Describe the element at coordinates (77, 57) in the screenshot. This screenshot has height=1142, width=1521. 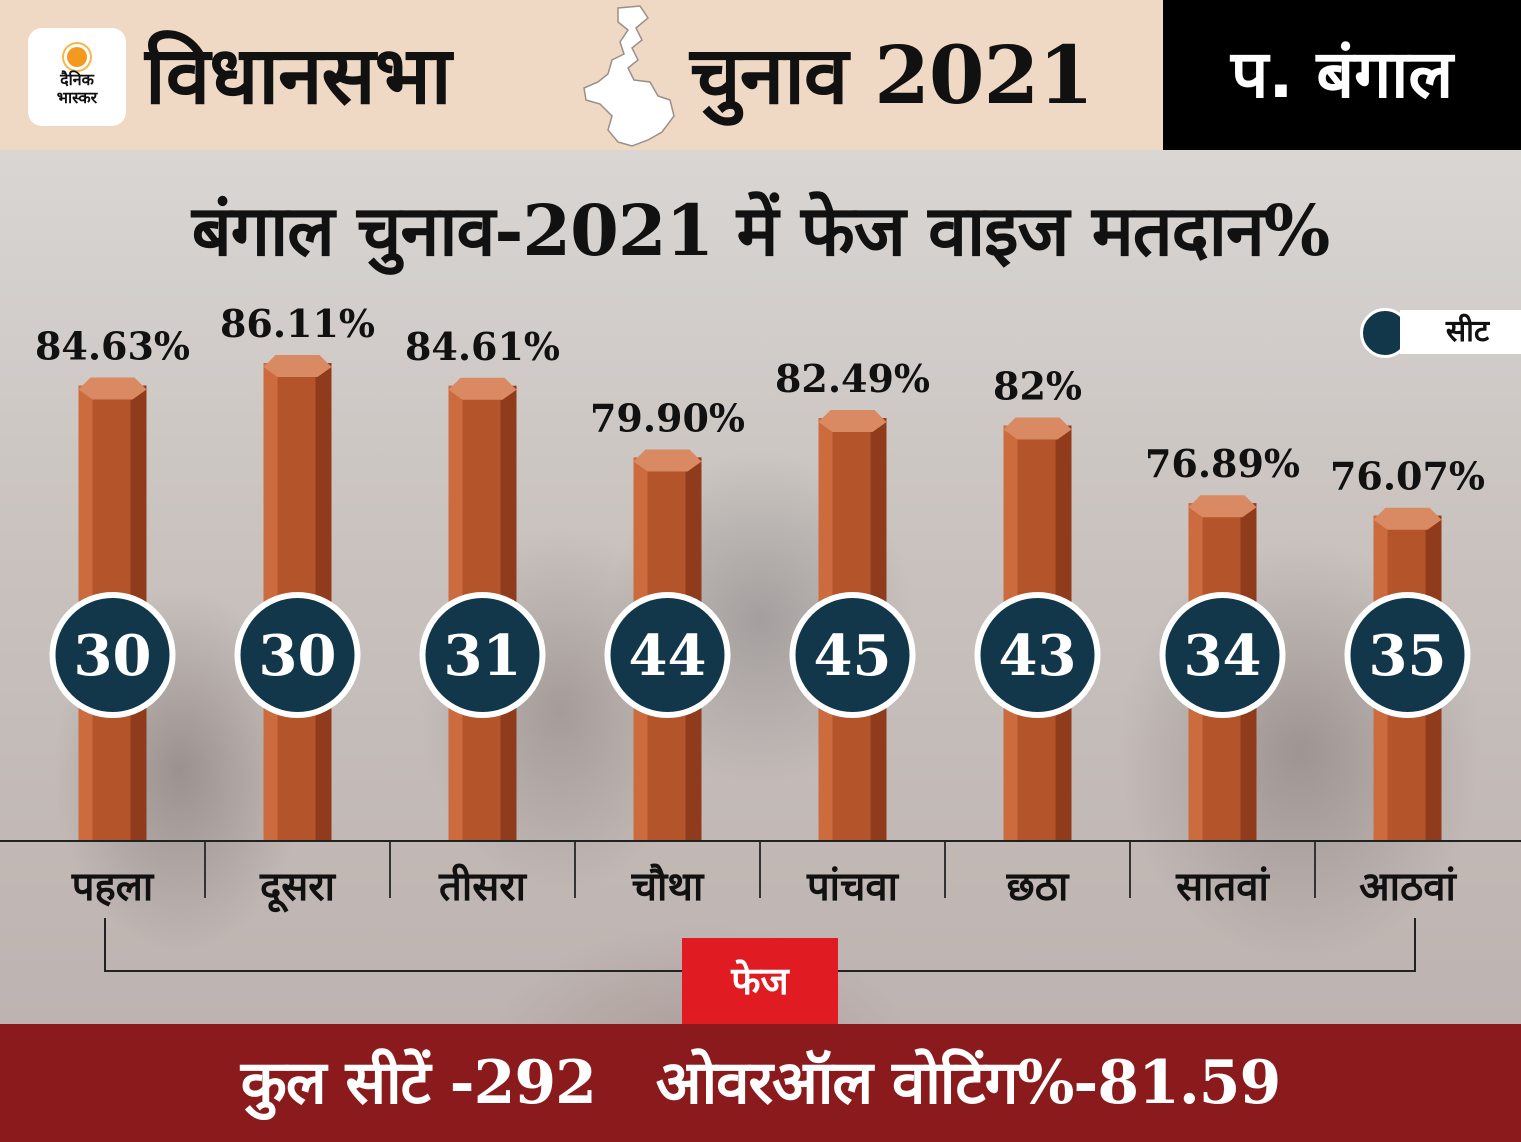
I see `sun-icon` at that location.